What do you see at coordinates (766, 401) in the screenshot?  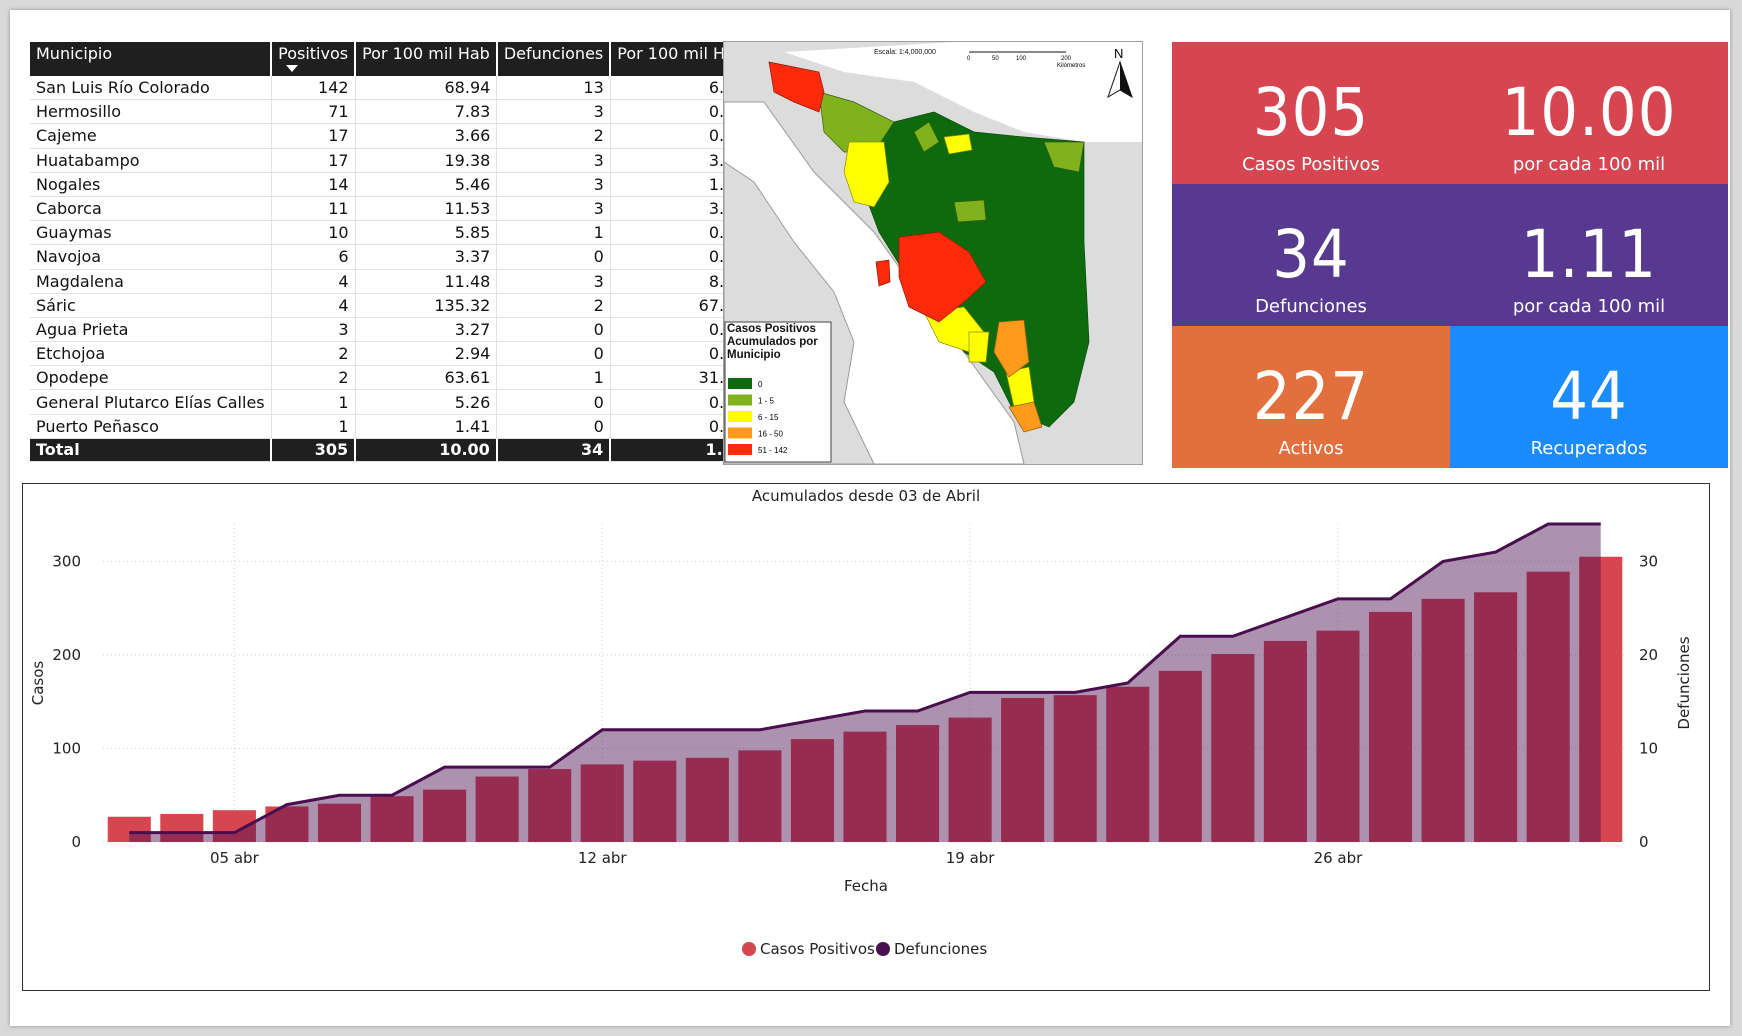 I see `legend-label: 1 - 5` at bounding box center [766, 401].